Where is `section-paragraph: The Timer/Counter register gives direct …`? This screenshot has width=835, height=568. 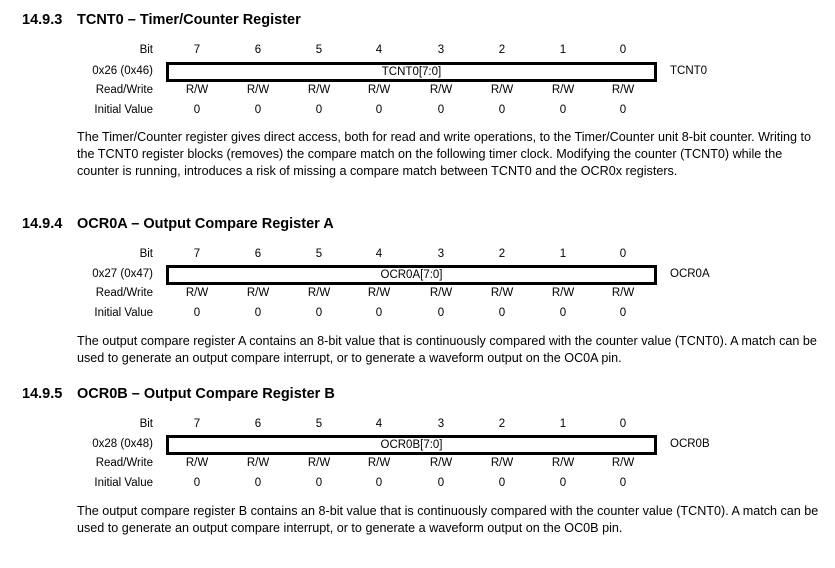
section-paragraph: The Timer/Counter register gives direct … is located at coordinates (444, 154).